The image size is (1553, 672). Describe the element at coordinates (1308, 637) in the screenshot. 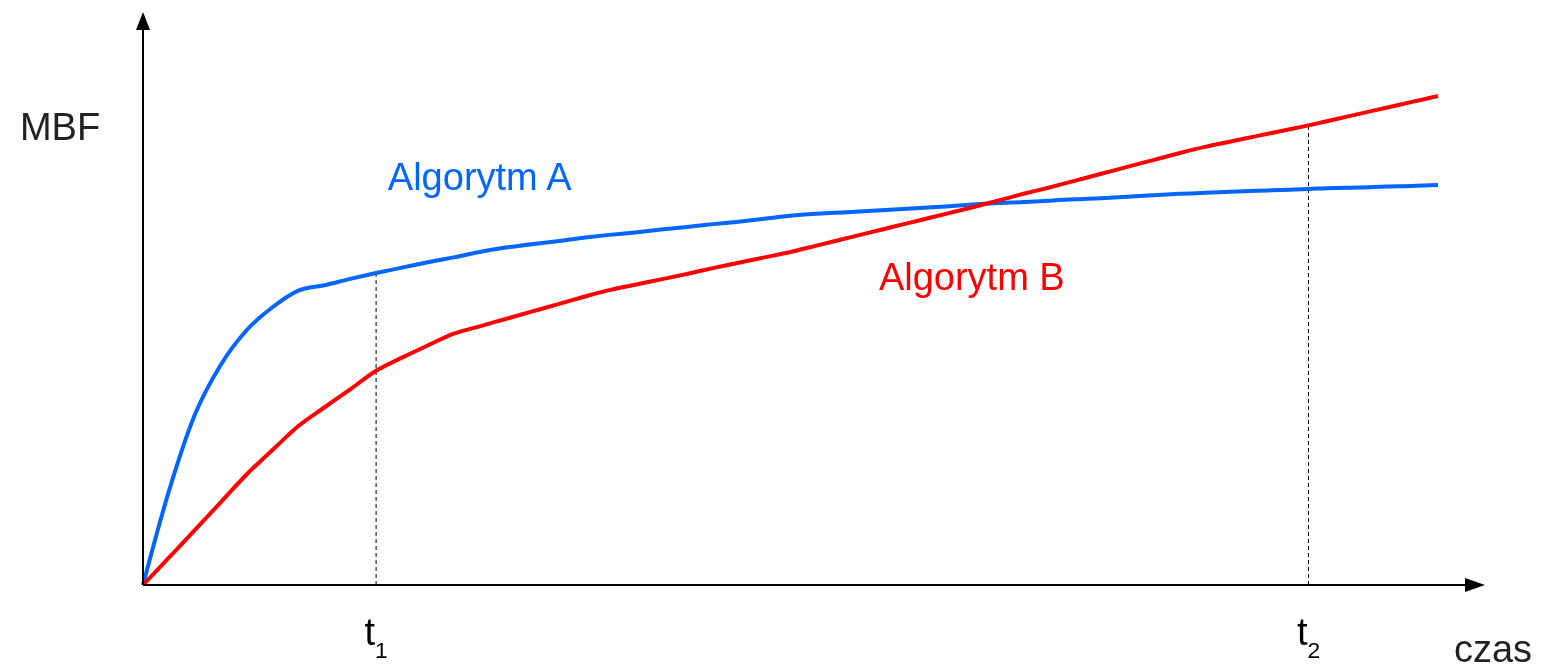

I see `x-tick-label: t$_{2}$` at that location.